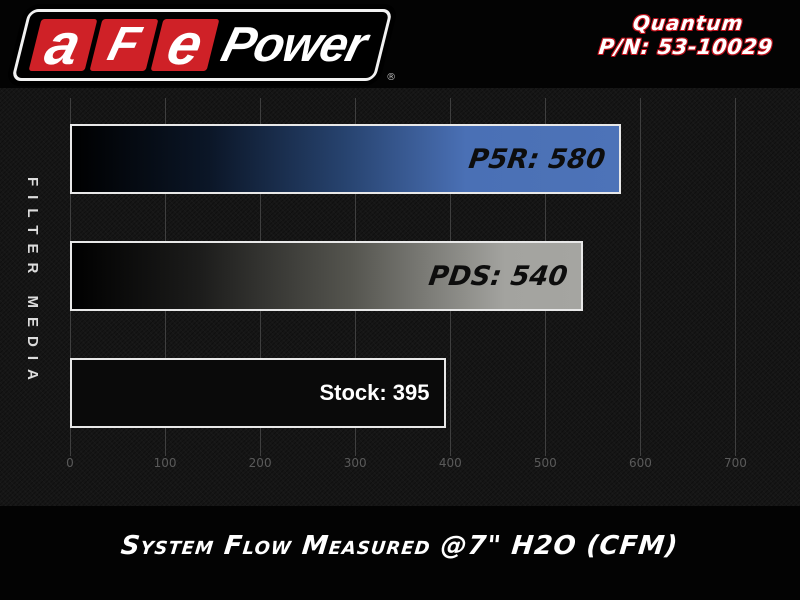  What do you see at coordinates (70, 463) in the screenshot?
I see `x-tick-label: 0` at bounding box center [70, 463].